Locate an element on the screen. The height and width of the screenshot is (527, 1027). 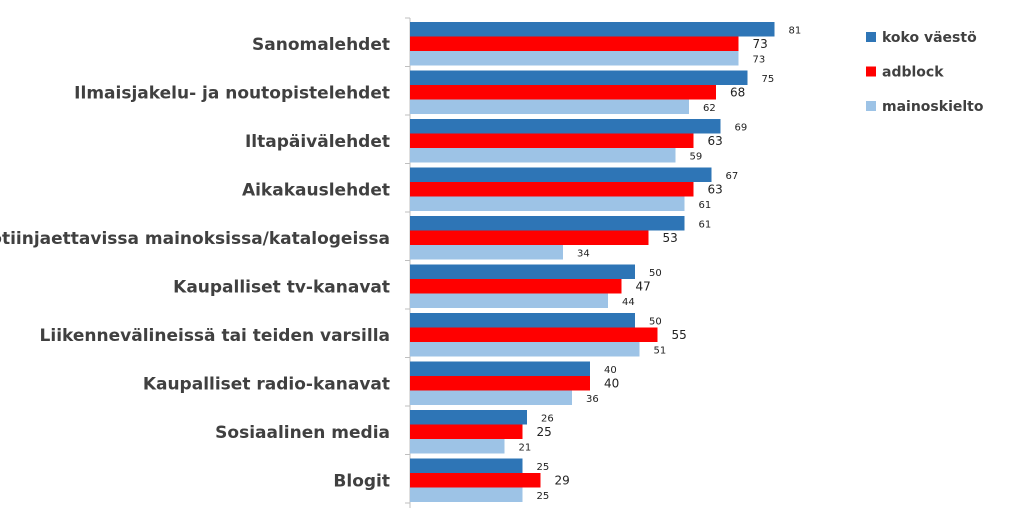
data-label: 67 is located at coordinates (732, 176).